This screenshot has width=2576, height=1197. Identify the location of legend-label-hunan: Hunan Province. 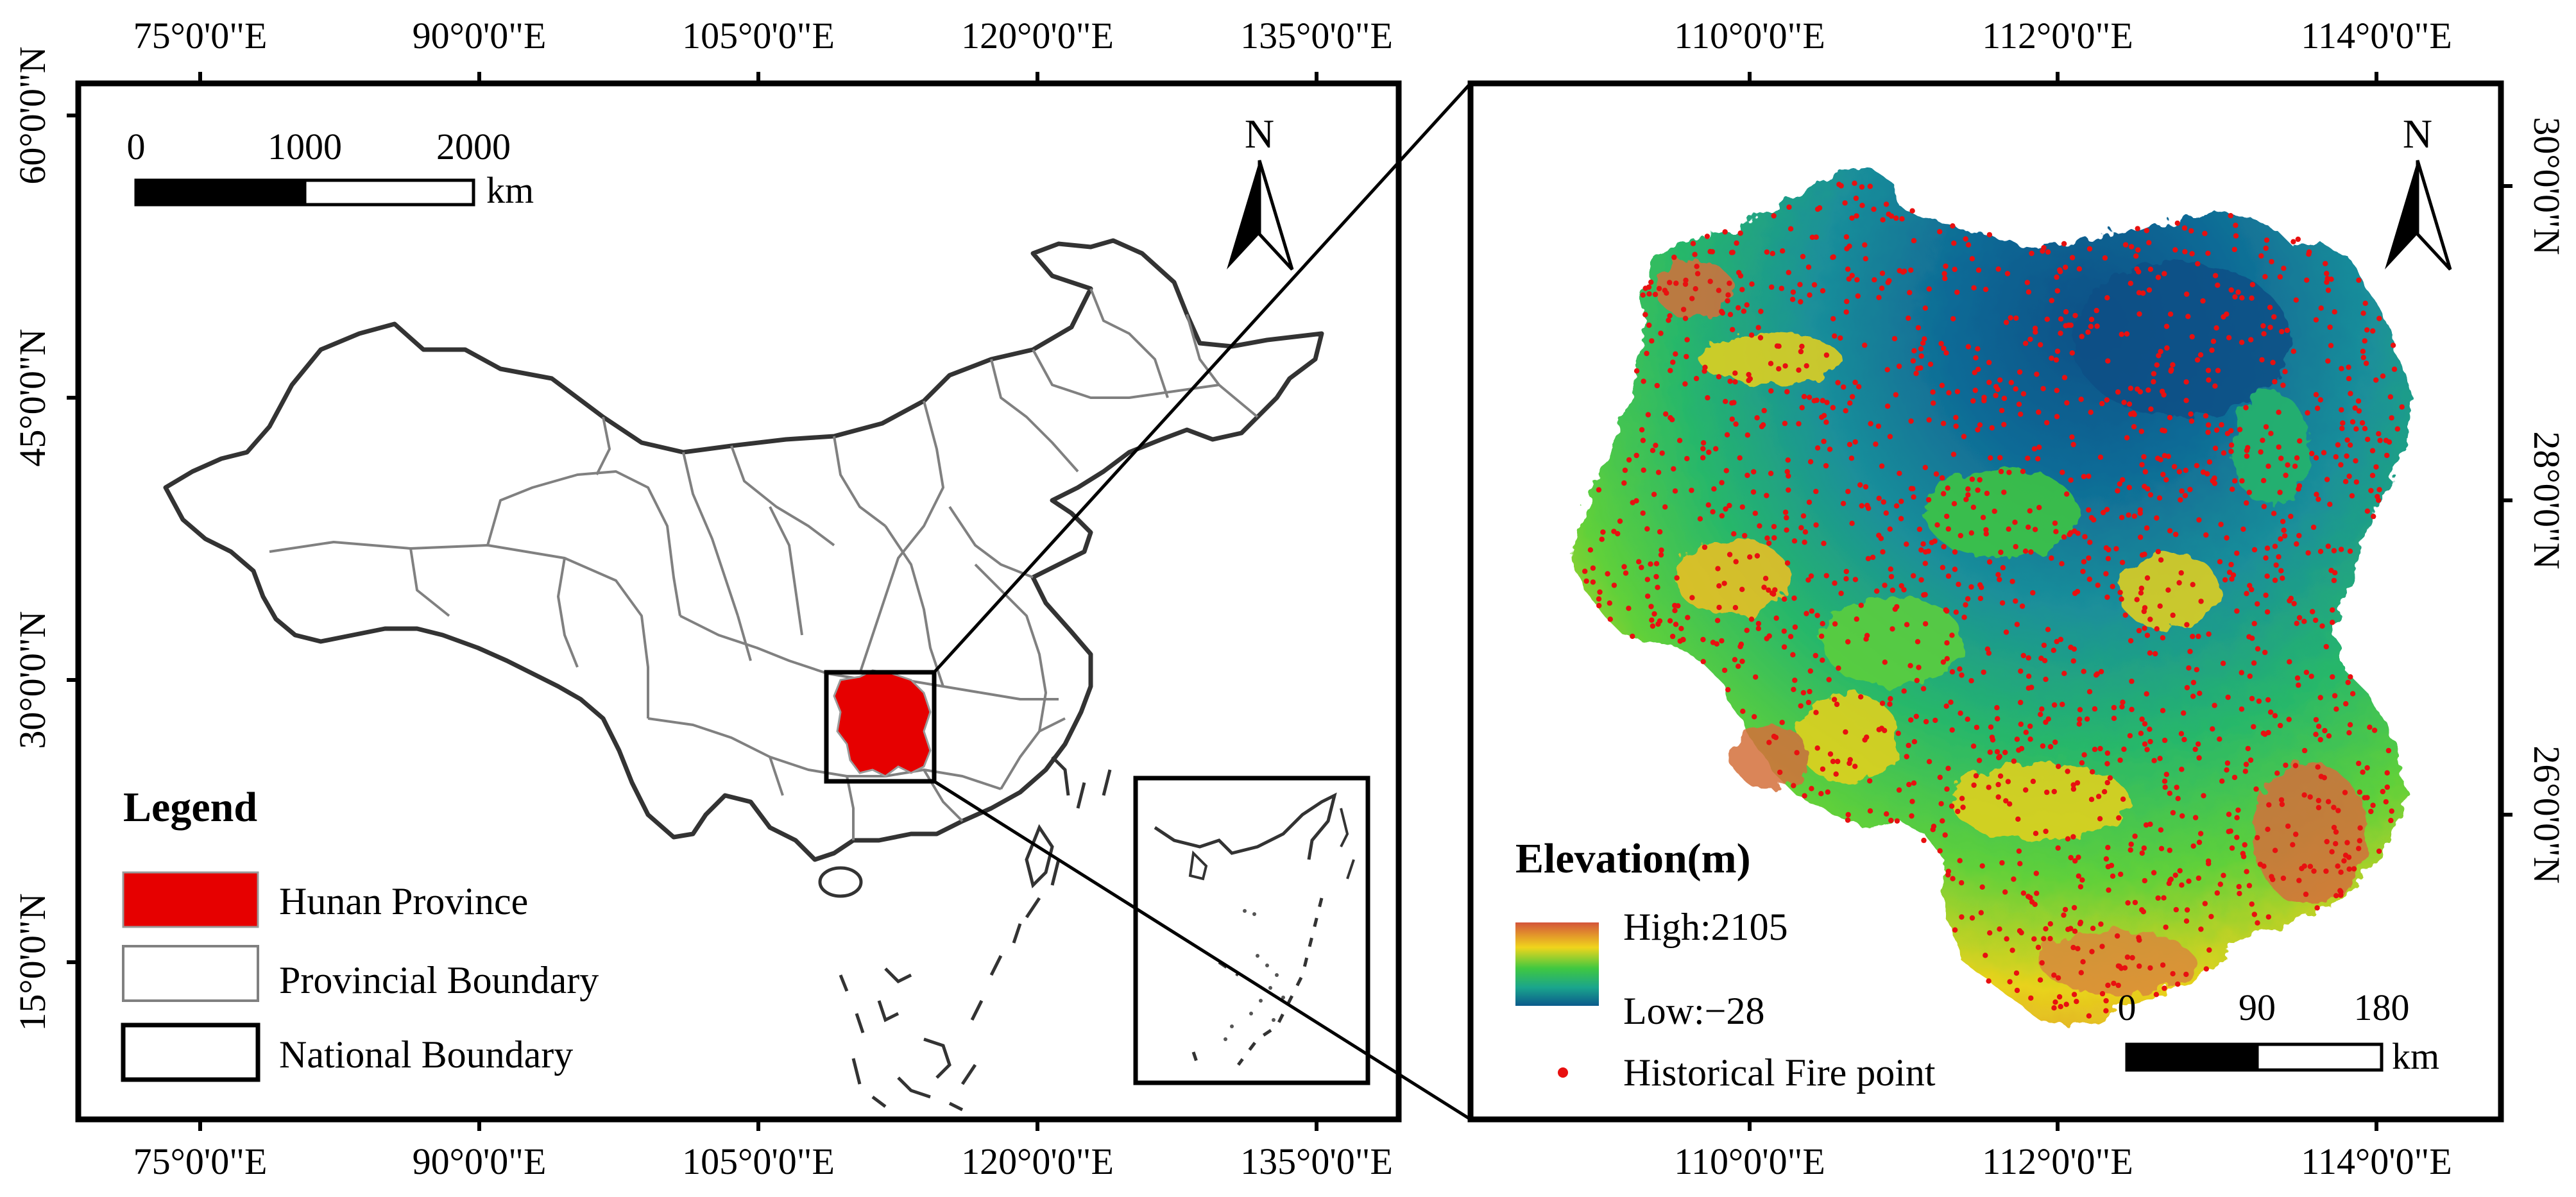
(403, 901).